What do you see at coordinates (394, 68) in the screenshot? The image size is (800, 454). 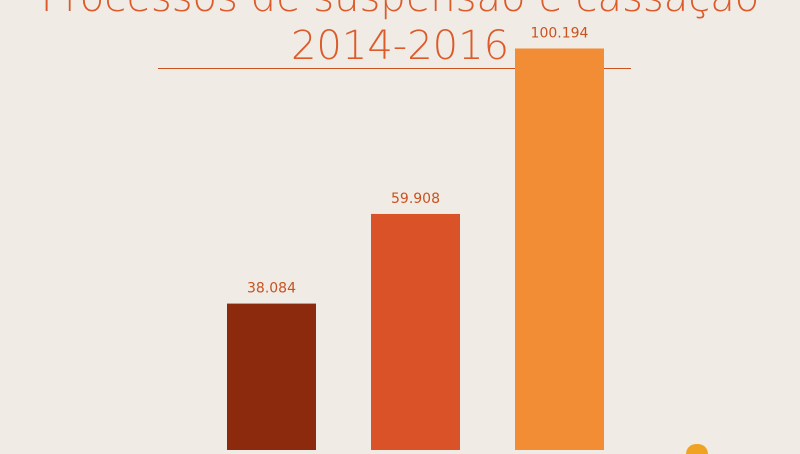 I see `title-divider` at bounding box center [394, 68].